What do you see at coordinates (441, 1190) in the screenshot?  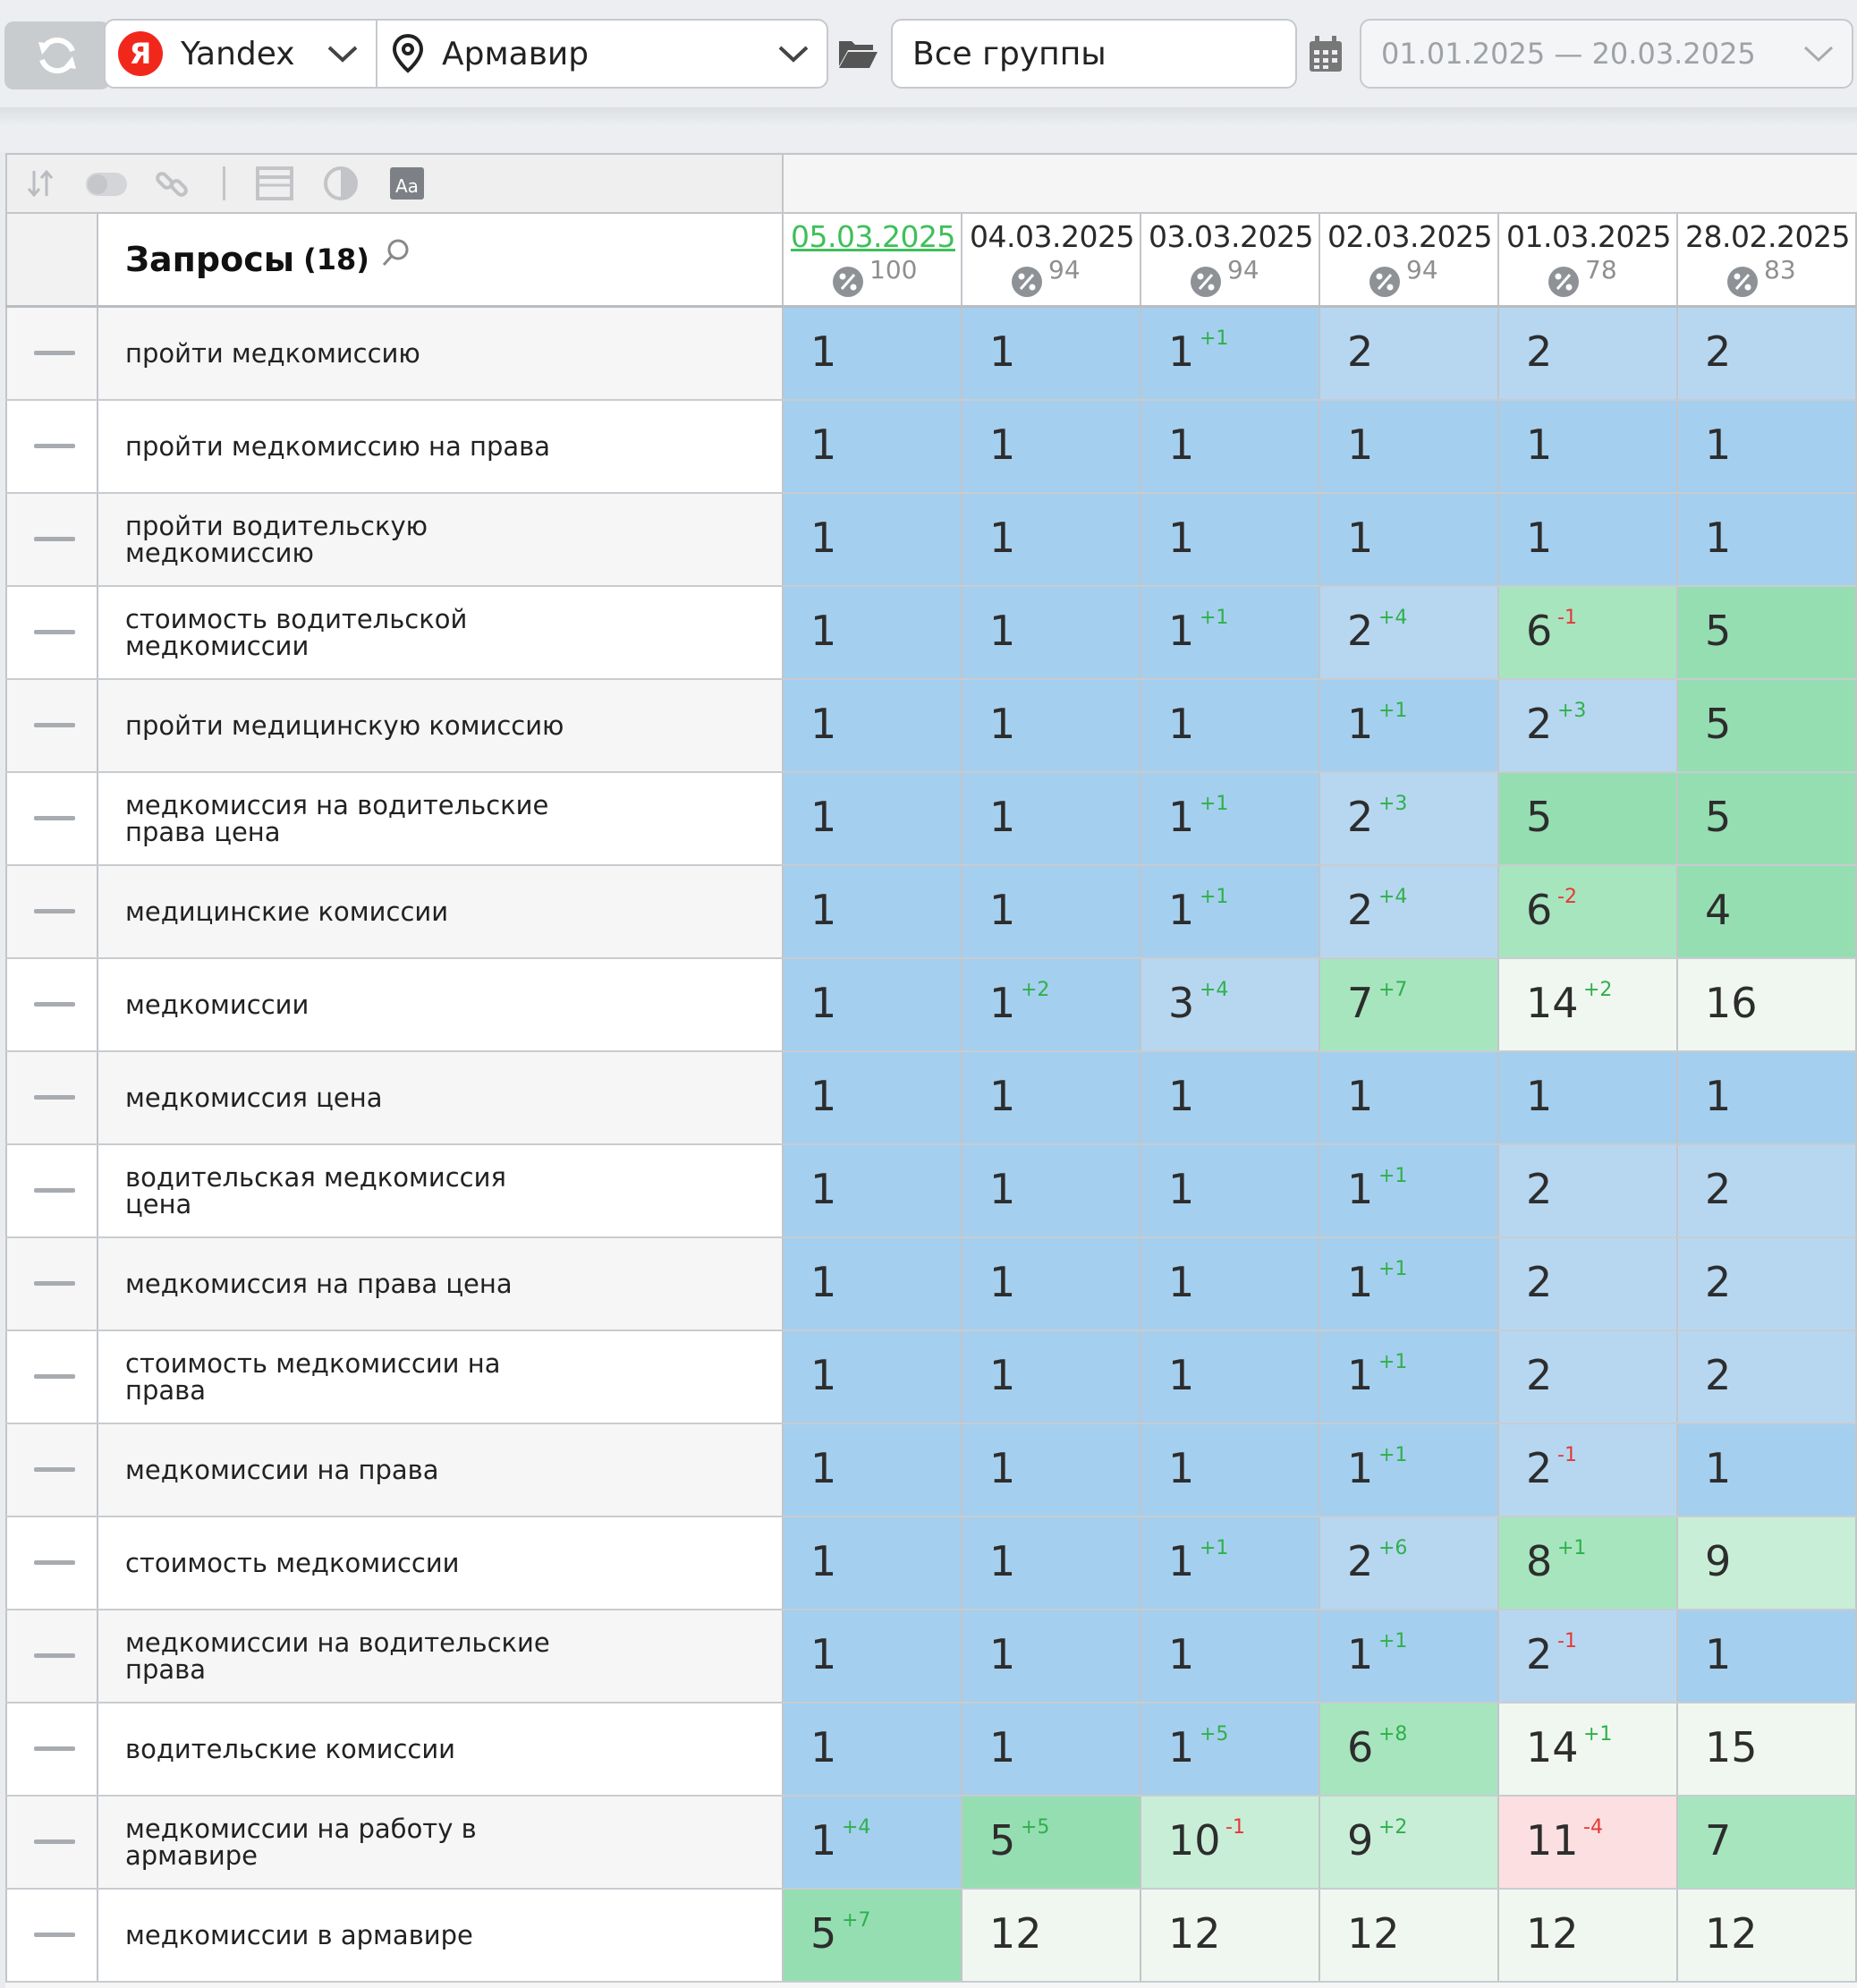 I see `query-cell: водительская медкомиссия цена` at bounding box center [441, 1190].